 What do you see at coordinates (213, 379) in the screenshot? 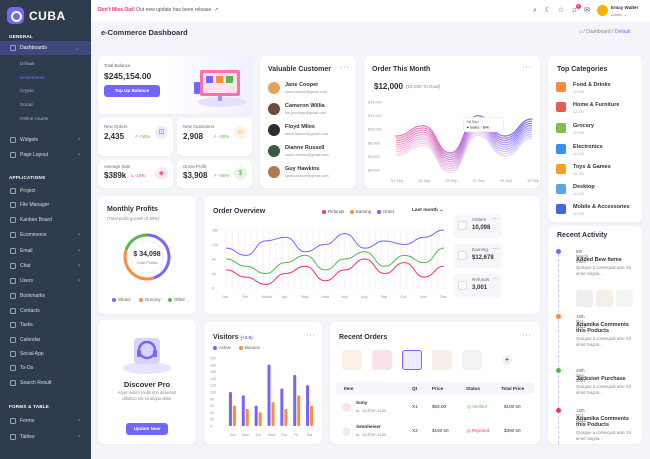
I see `y-tick-label: 140` at bounding box center [213, 379].